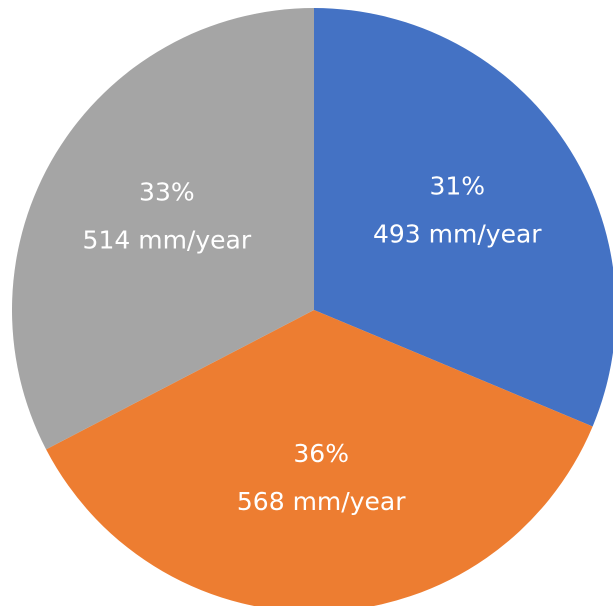 This screenshot has height=606, width=613. Describe the element at coordinates (457, 234) in the screenshot. I see `slice-value-label: 493 mm/year` at that location.